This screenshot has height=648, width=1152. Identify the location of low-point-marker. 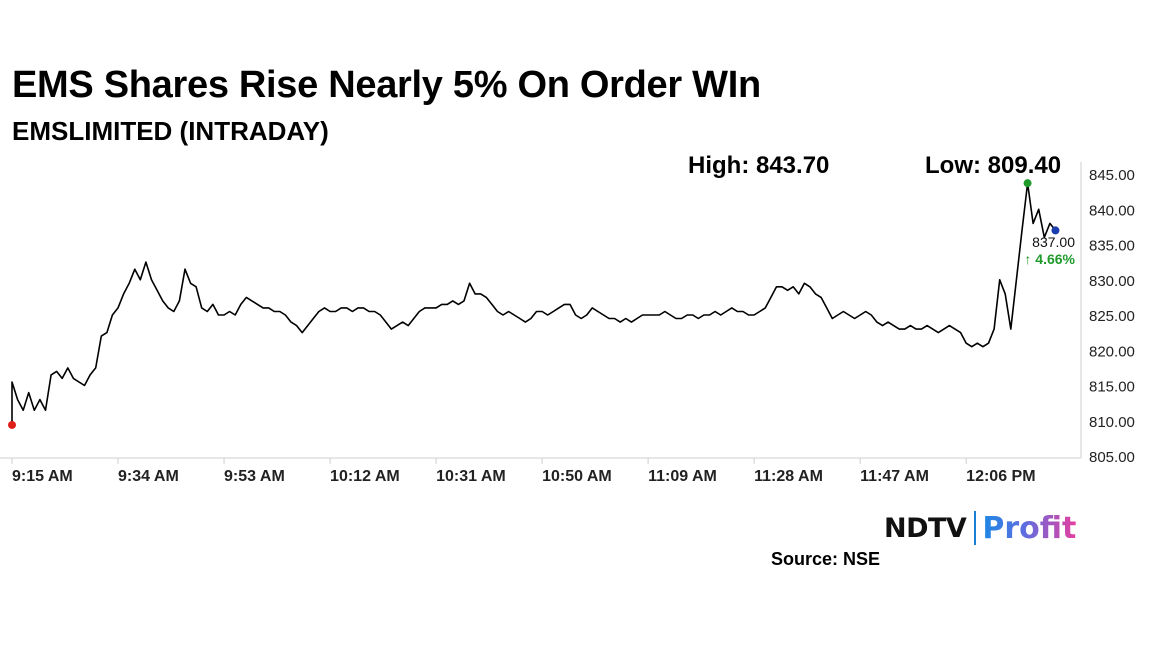
(12, 424).